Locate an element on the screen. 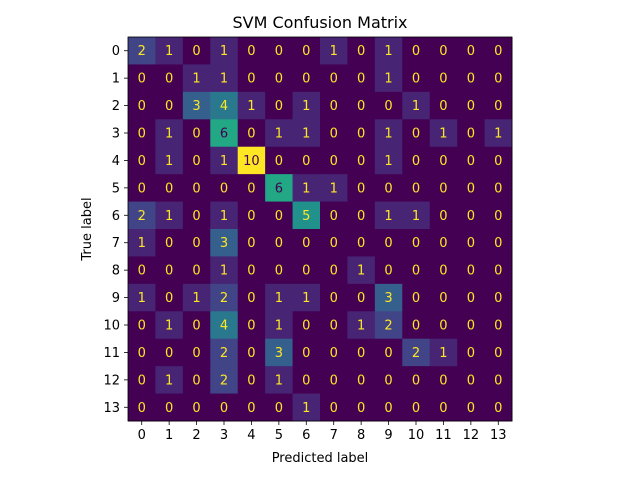 Image resolution: width=640 pixels, height=480 pixels. y-tick-label: 1 is located at coordinates (116, 79).